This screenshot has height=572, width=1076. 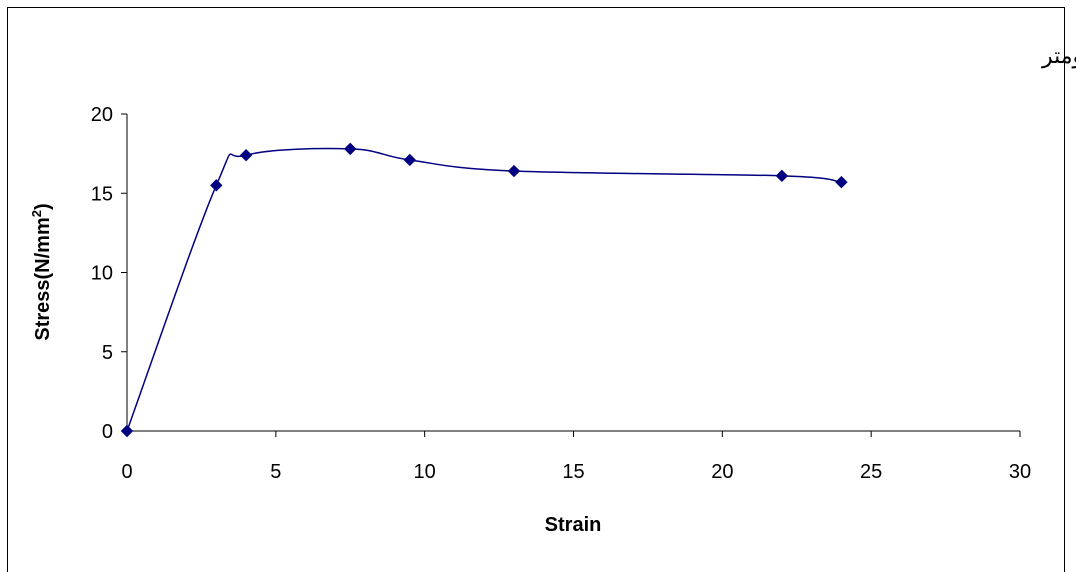 What do you see at coordinates (425, 472) in the screenshot?
I see `x-tick-label: 10` at bounding box center [425, 472].